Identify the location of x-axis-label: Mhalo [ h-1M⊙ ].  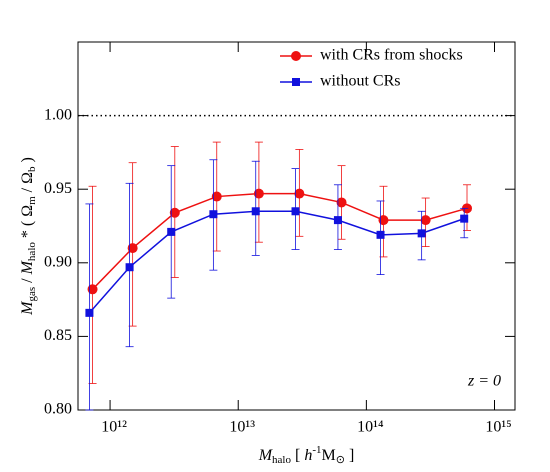
(306, 455).